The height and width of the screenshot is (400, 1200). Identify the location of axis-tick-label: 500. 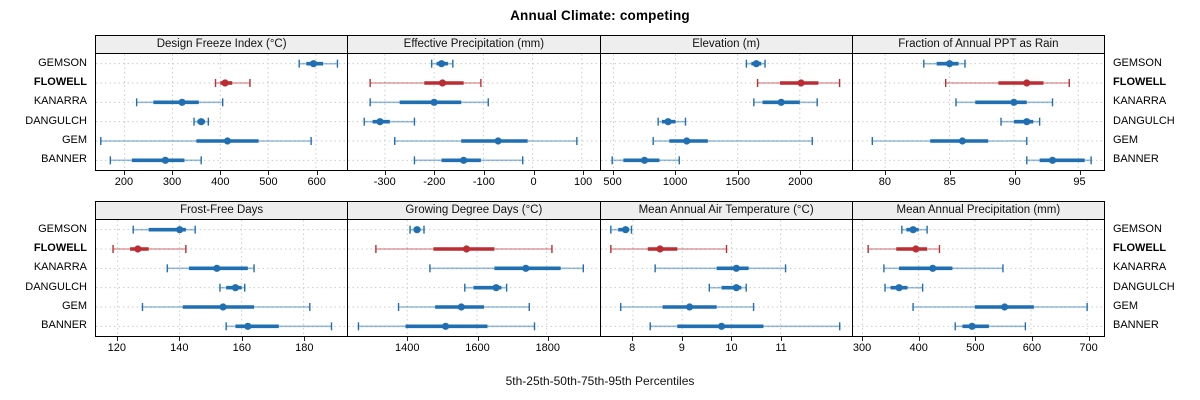
(612, 182).